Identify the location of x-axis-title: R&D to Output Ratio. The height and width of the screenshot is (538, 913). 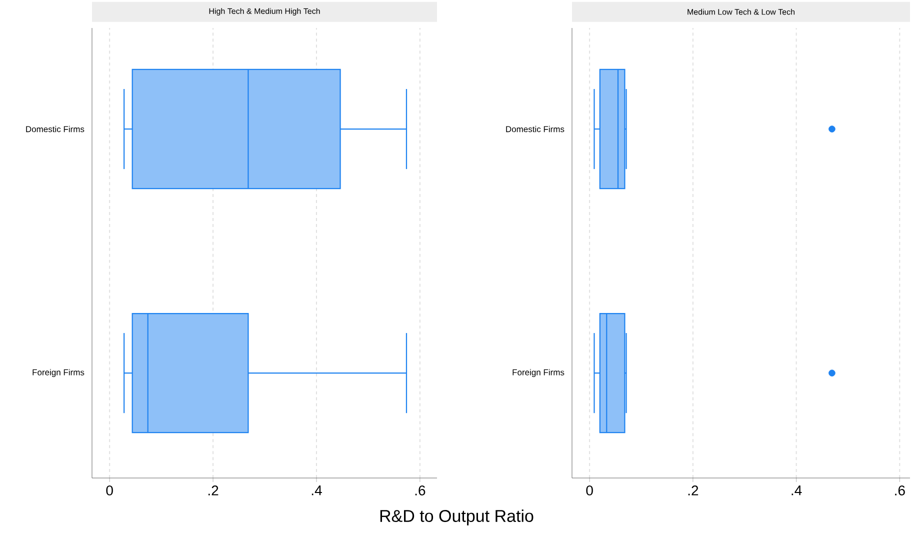
(457, 518).